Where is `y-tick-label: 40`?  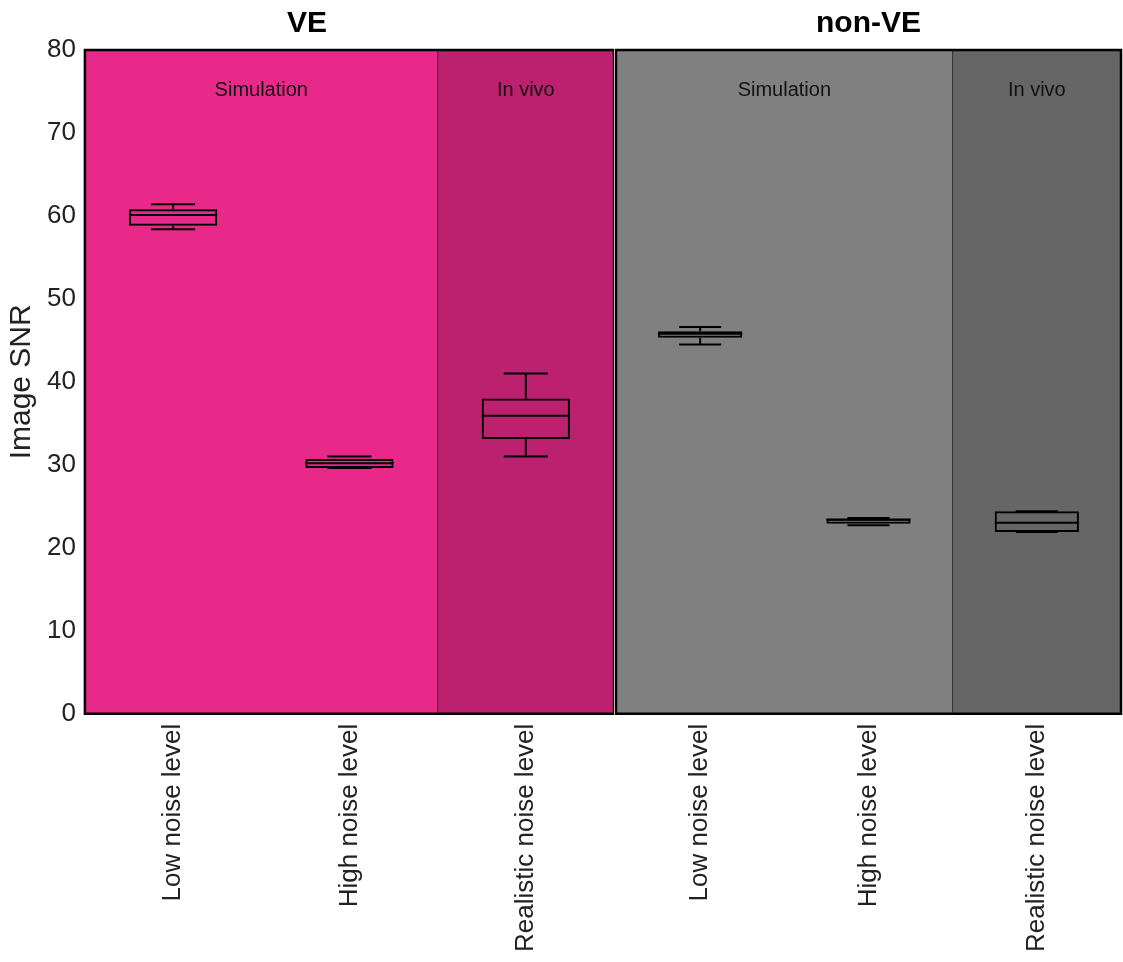 y-tick-label: 40 is located at coordinates (61, 380).